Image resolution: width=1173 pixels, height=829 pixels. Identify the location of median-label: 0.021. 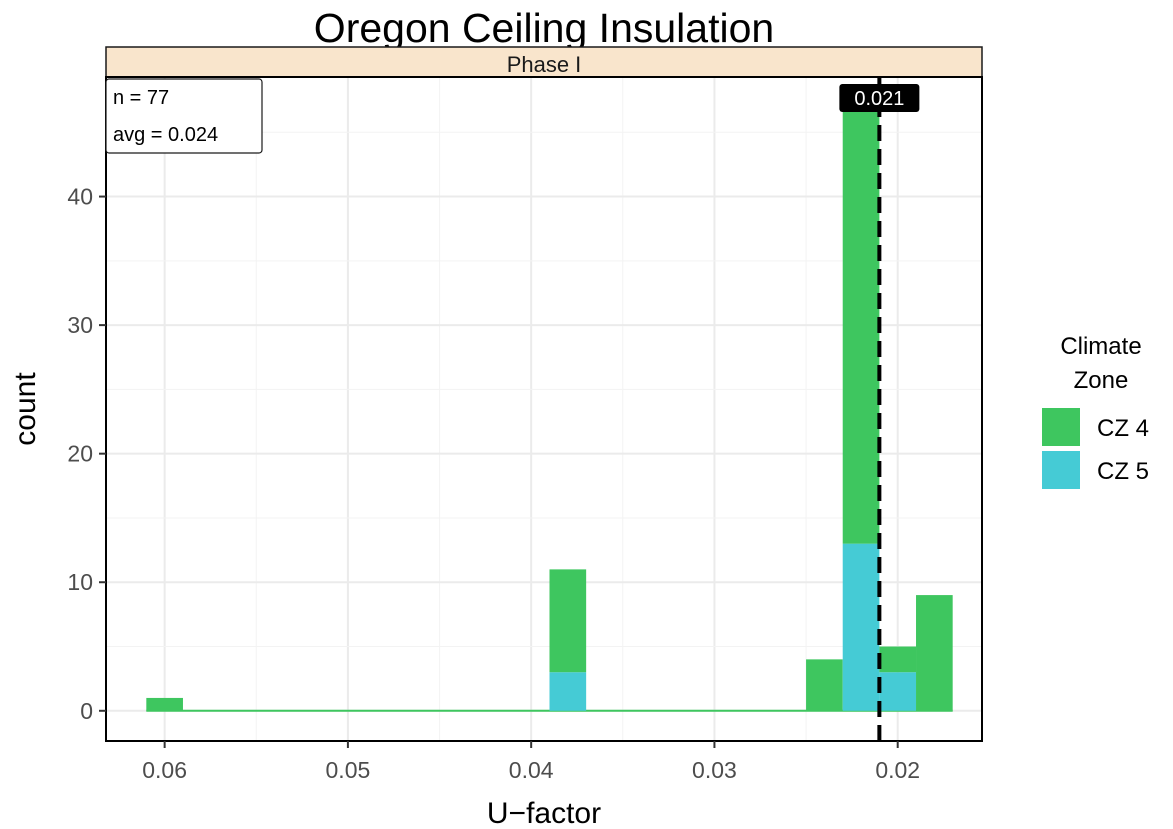
(879, 99).